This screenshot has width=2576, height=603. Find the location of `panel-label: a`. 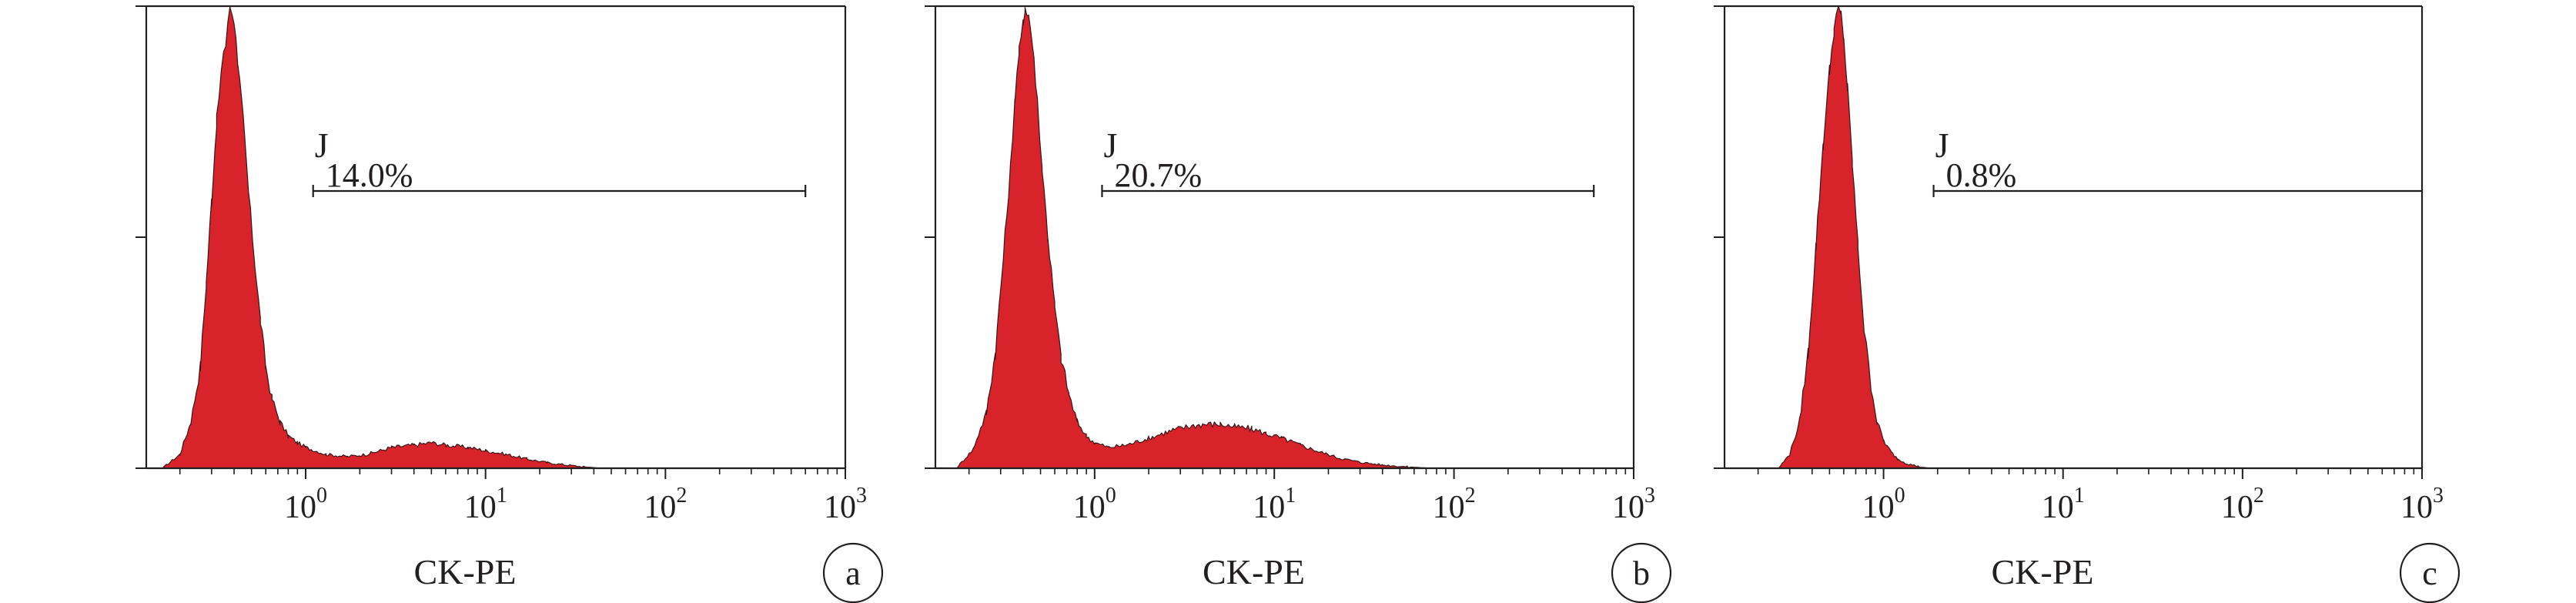

panel-label: a is located at coordinates (853, 573).